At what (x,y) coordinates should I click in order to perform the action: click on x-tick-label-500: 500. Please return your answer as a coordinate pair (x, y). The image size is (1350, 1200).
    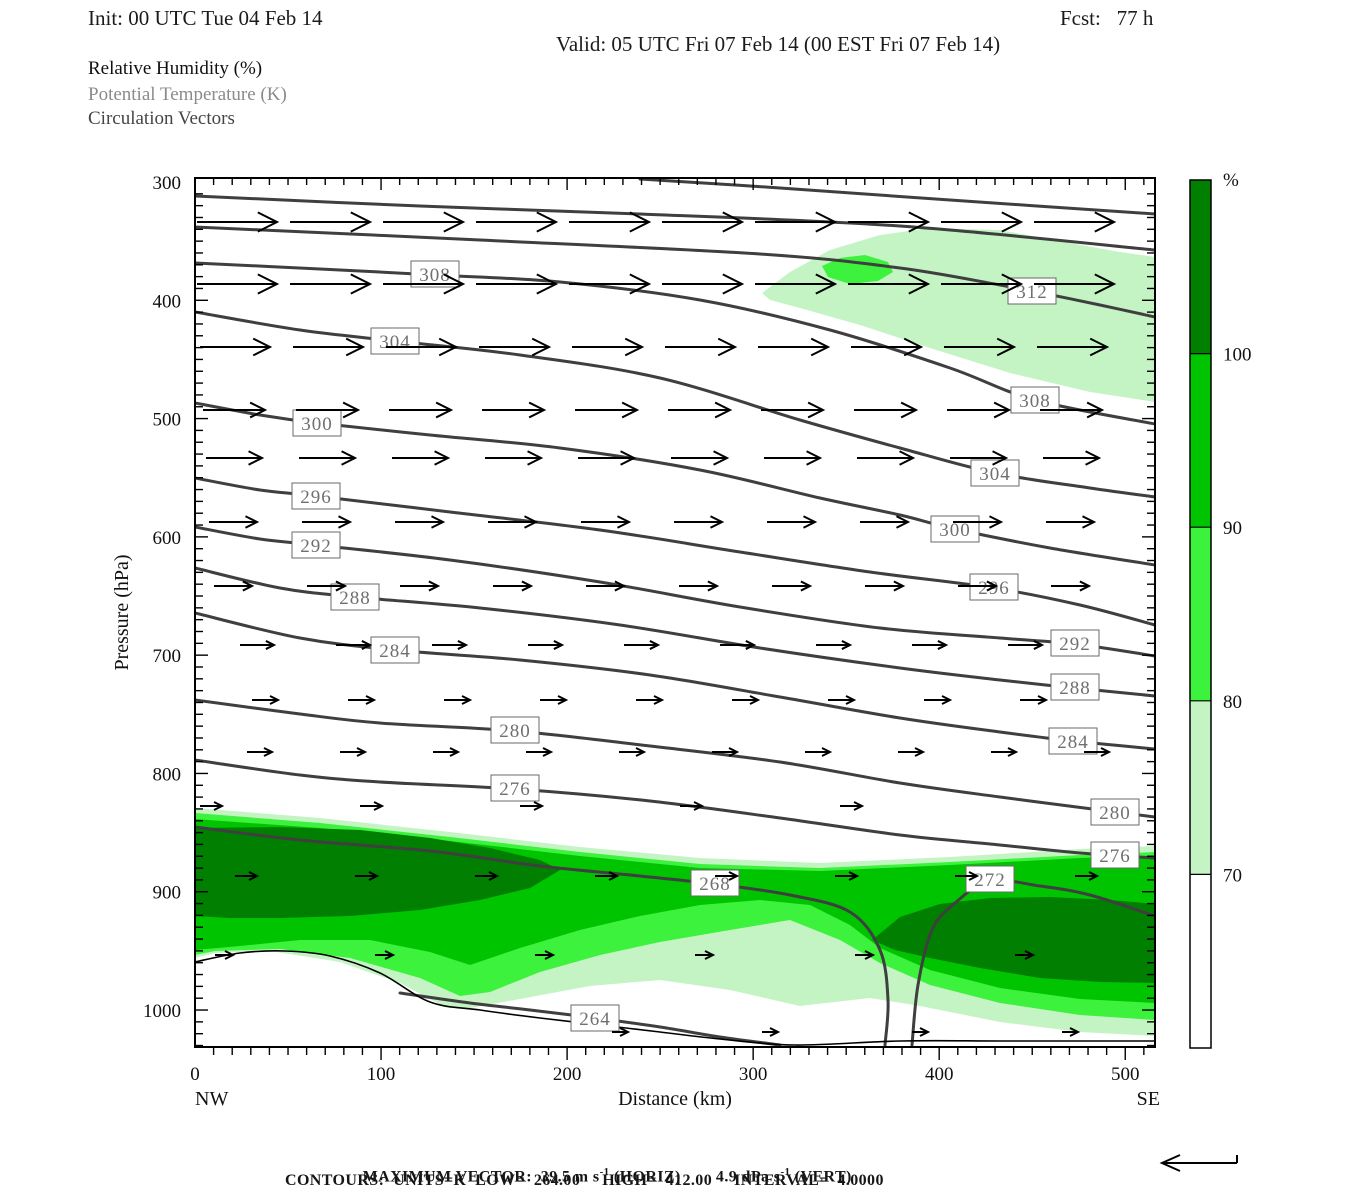
    Looking at the image, I should click on (1125, 1074).